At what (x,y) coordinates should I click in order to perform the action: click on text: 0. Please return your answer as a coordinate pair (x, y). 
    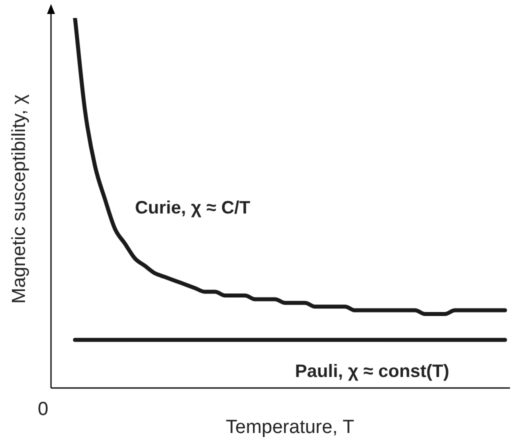
    Looking at the image, I should click on (43, 409).